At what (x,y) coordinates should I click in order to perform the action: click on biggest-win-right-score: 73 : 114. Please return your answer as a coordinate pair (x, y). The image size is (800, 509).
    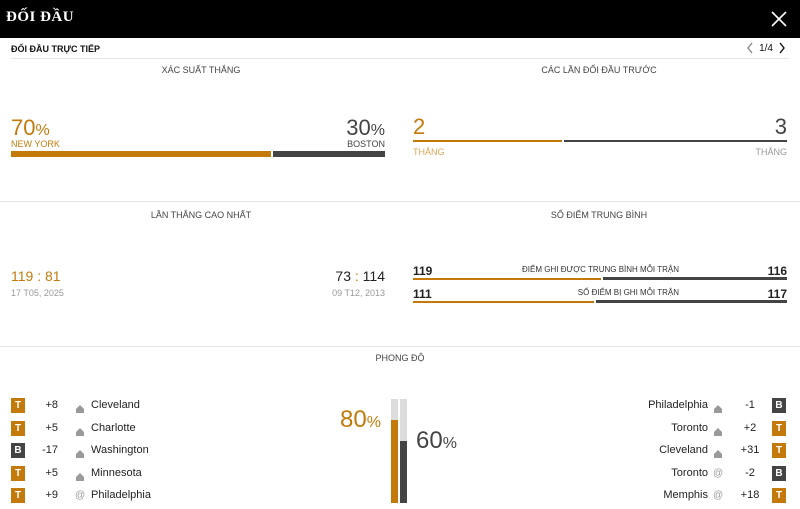
    Looking at the image, I should click on (360, 276).